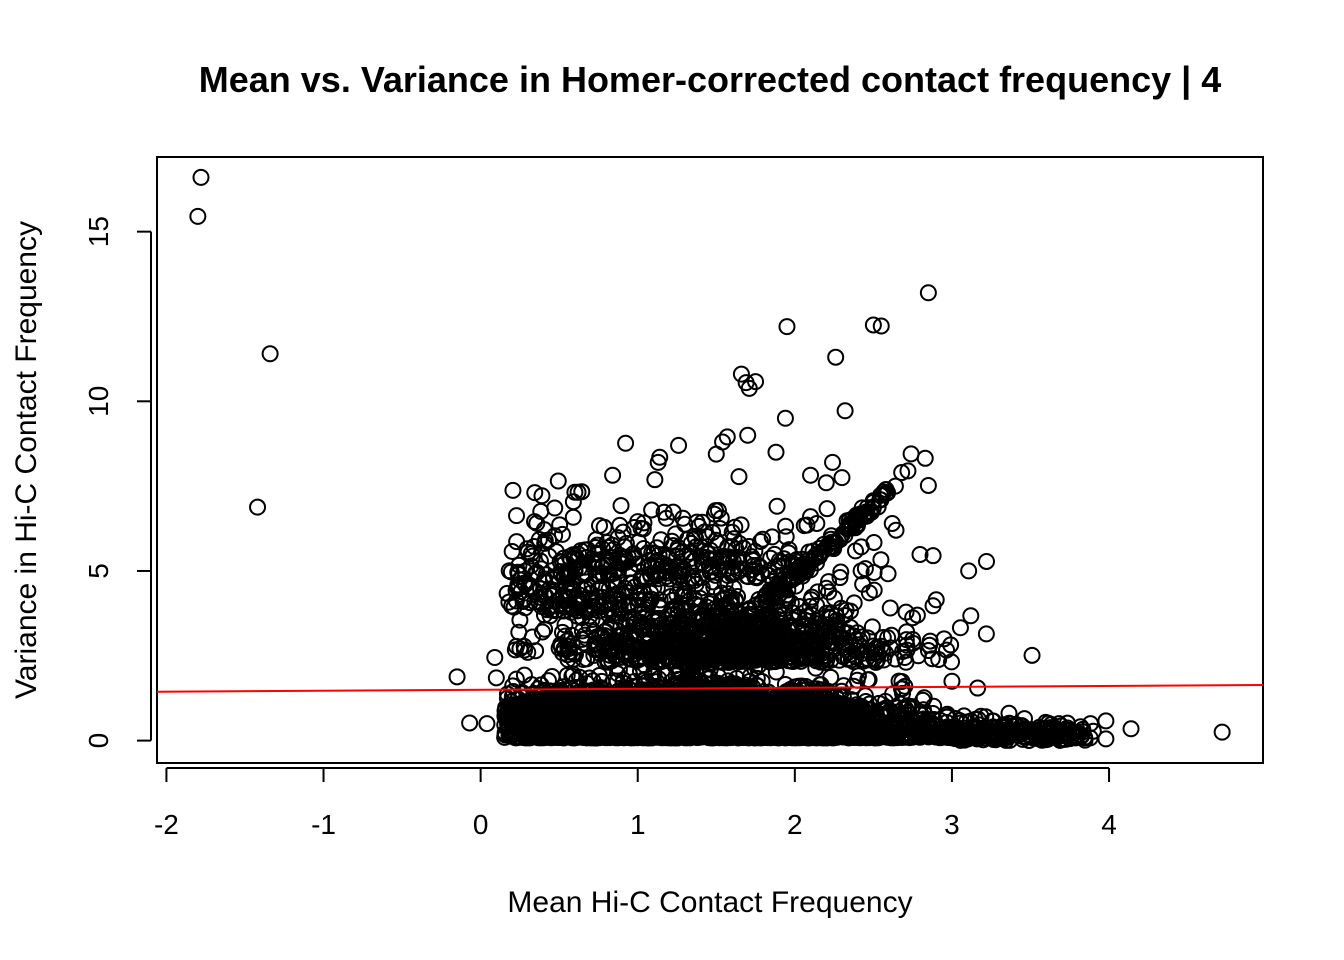 Image resolution: width=1344 pixels, height=960 pixels. What do you see at coordinates (635, 803) in the screenshot?
I see `x-axis: -2 -1 0 1 2 3 4` at bounding box center [635, 803].